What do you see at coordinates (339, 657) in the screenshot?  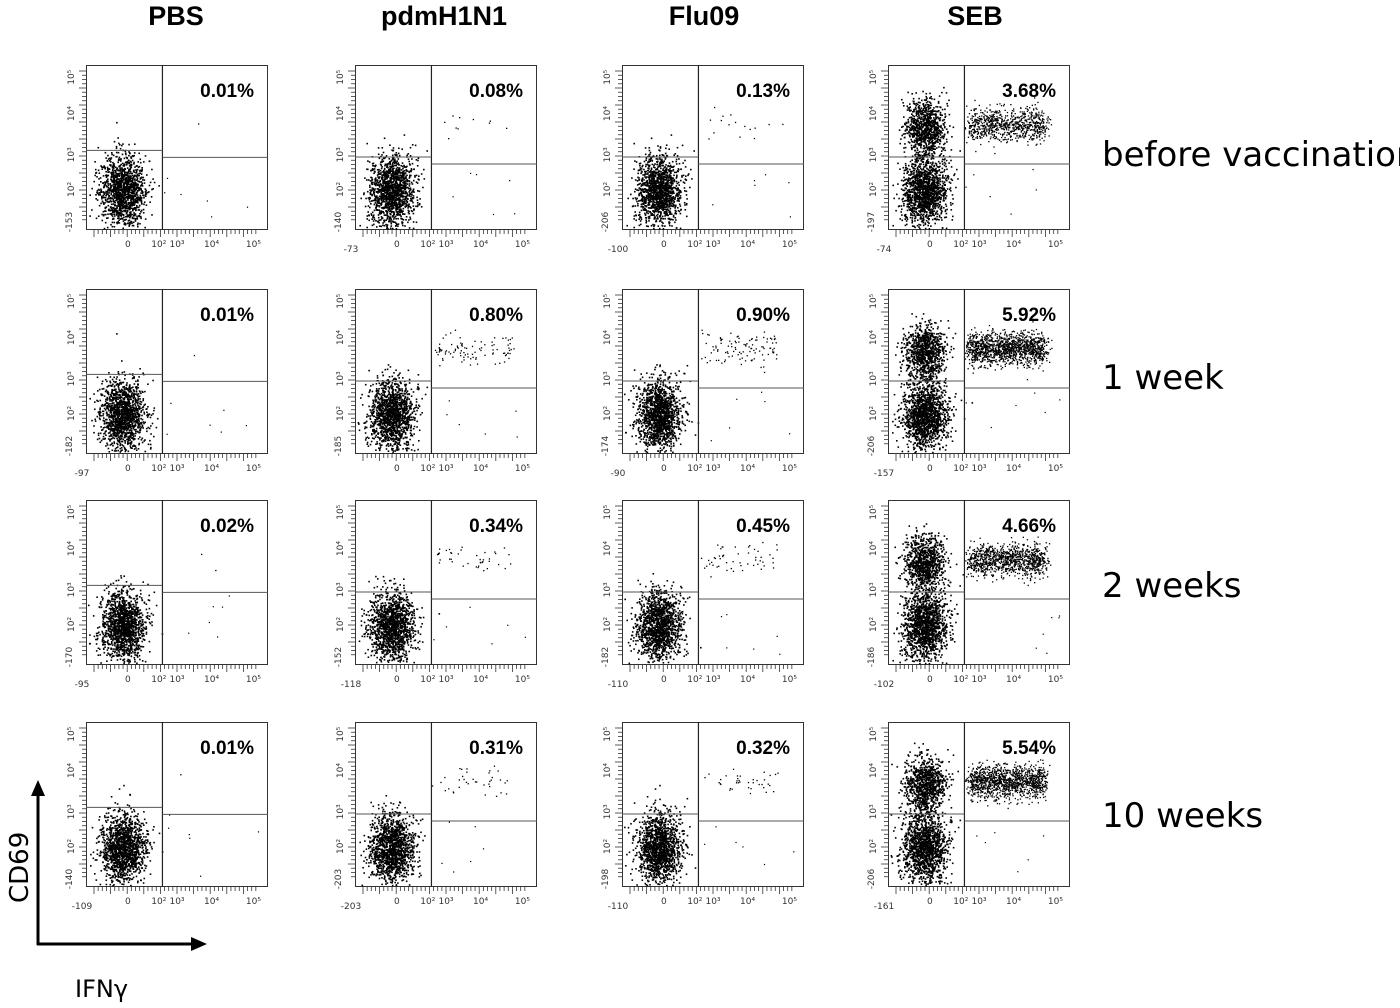 I see `y-min-label: -152` at bounding box center [339, 657].